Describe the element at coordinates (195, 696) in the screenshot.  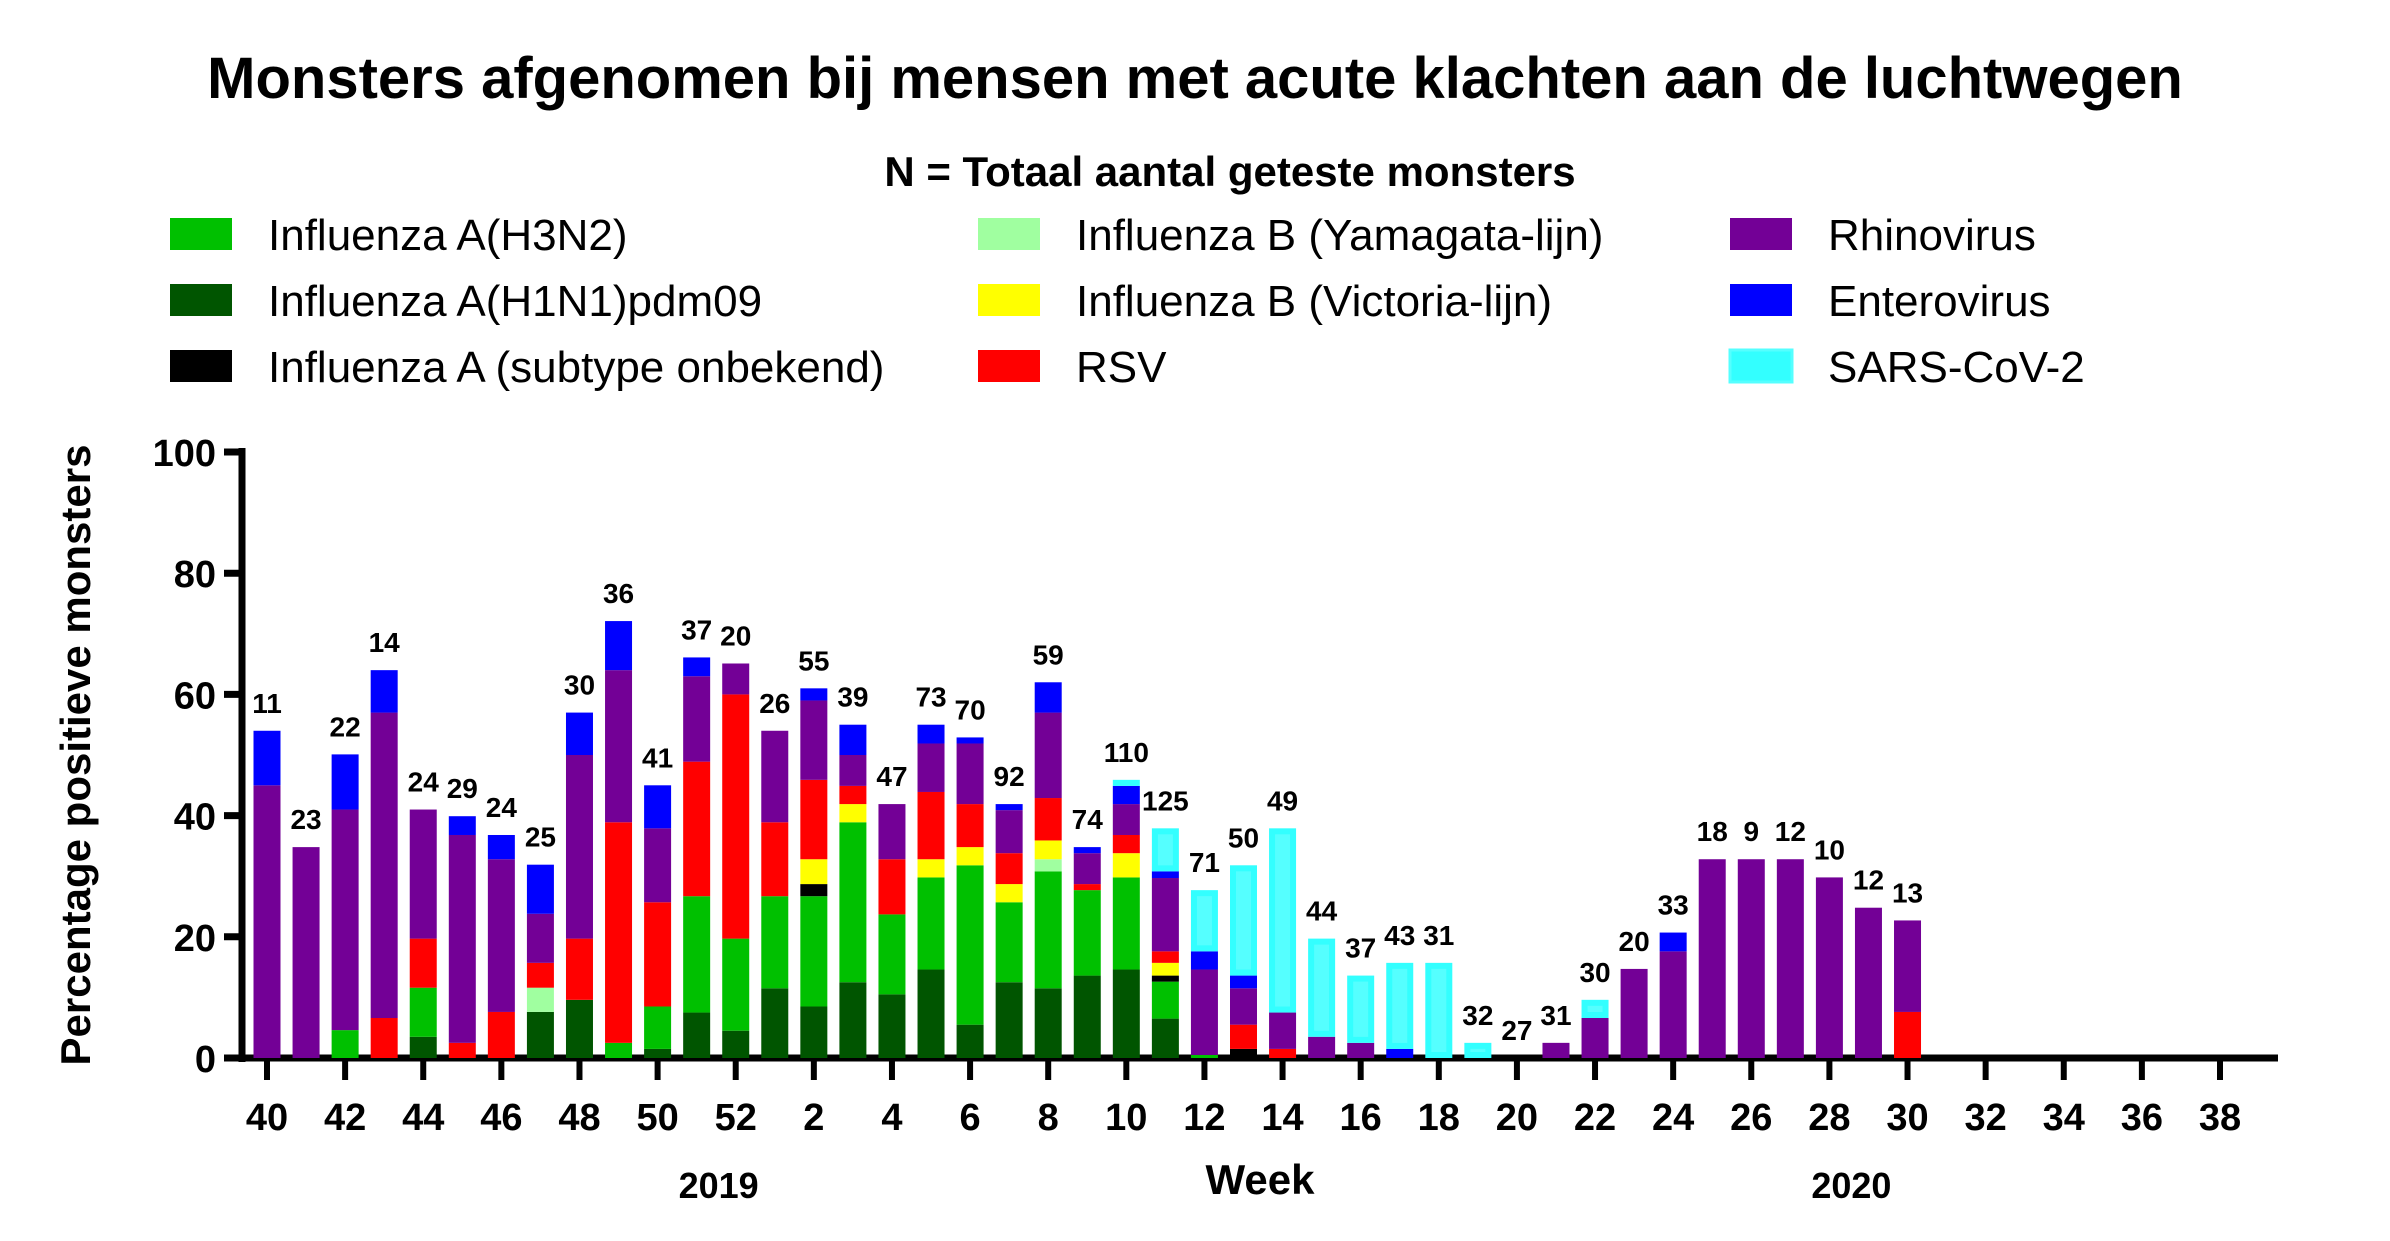
I see `y-tick-label: 60` at that location.